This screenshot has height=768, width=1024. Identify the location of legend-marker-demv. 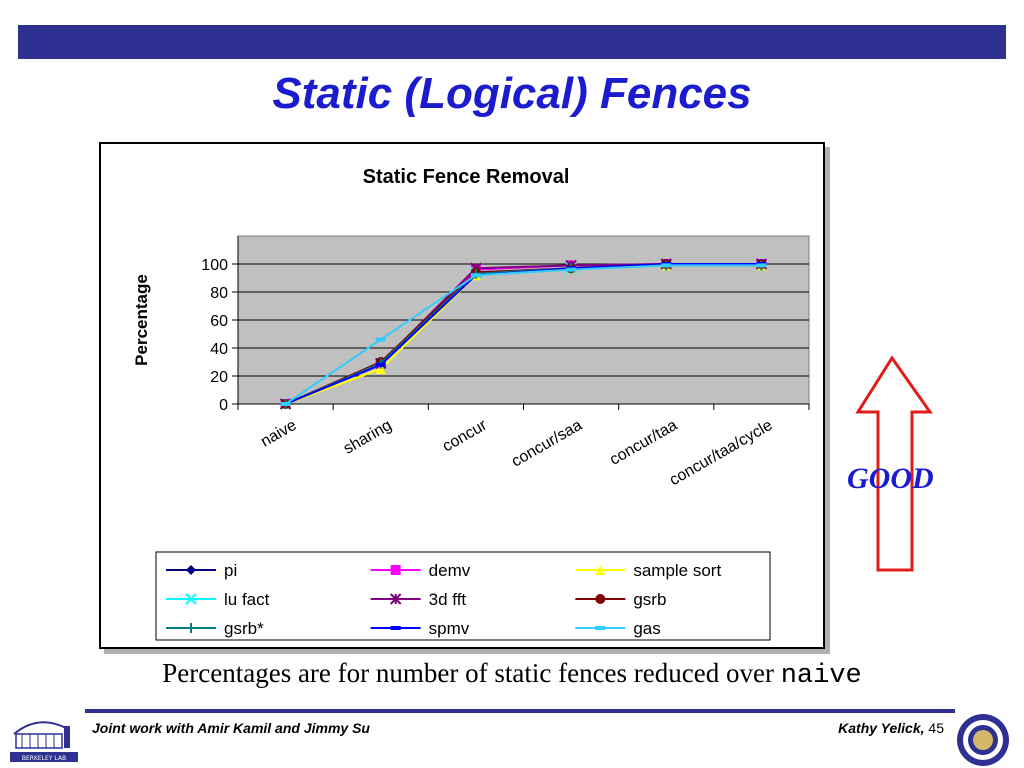
(395, 570).